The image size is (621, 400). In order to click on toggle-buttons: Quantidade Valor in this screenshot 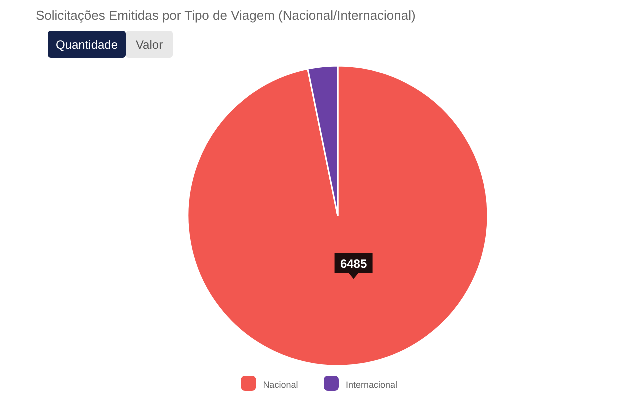, I will do `click(110, 44)`.